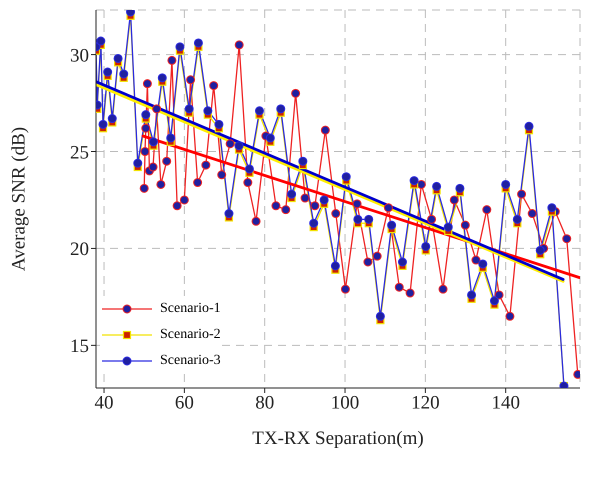 The image size is (590, 483). Describe the element at coordinates (345, 403) in the screenshot. I see `x-tick-label: 100` at that location.